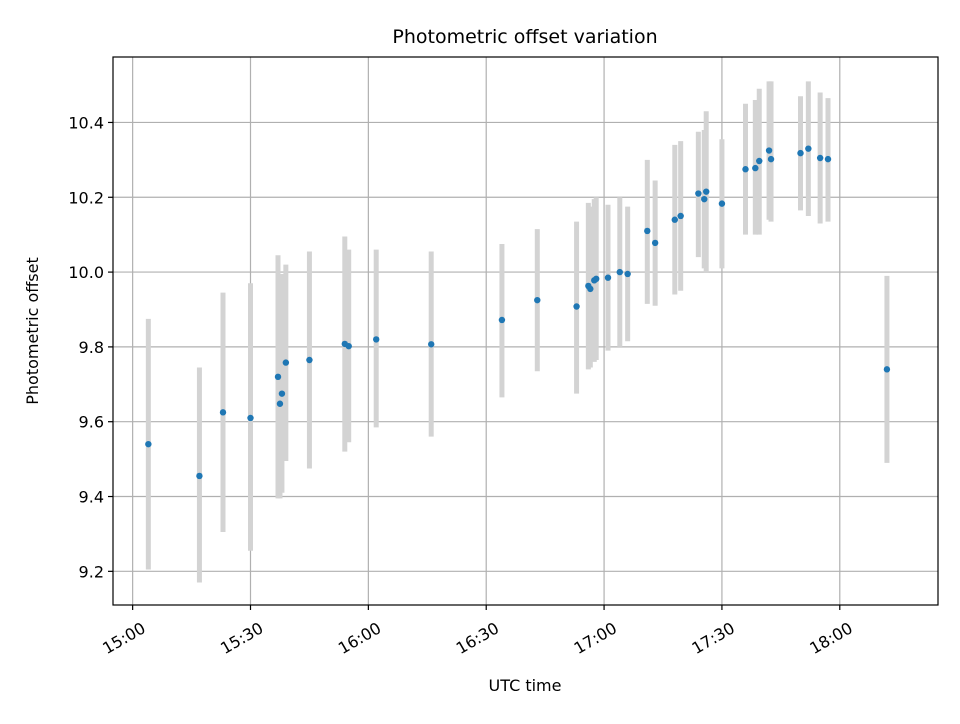 The width and height of the screenshot is (960, 724). Describe the element at coordinates (91, 497) in the screenshot. I see `y-tick-label: 9.4` at that location.